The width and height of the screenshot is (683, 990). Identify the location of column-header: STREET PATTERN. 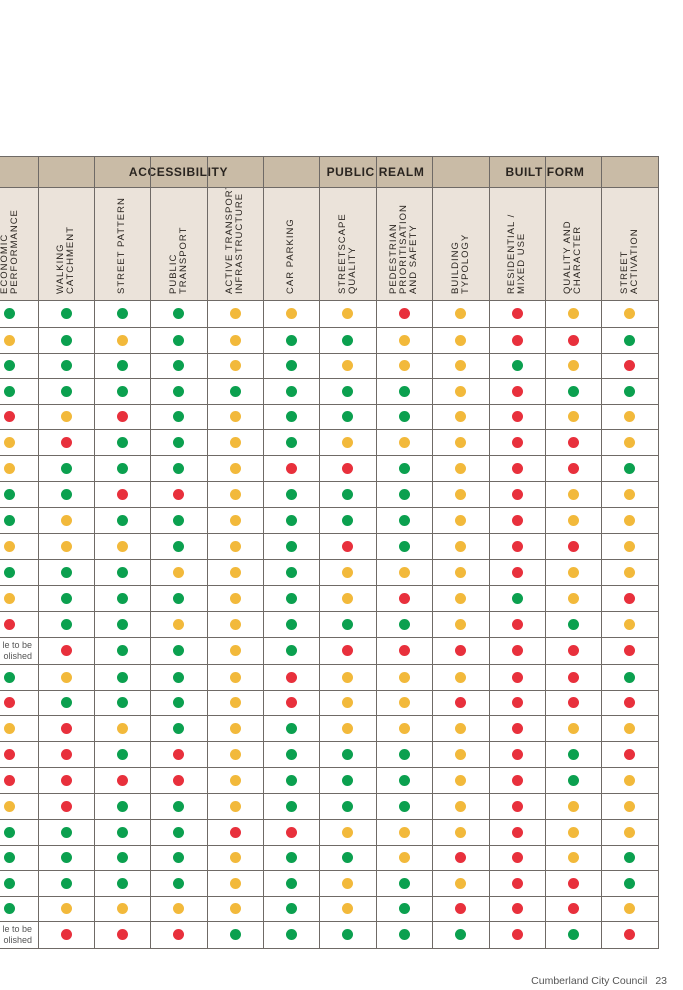
(122, 243).